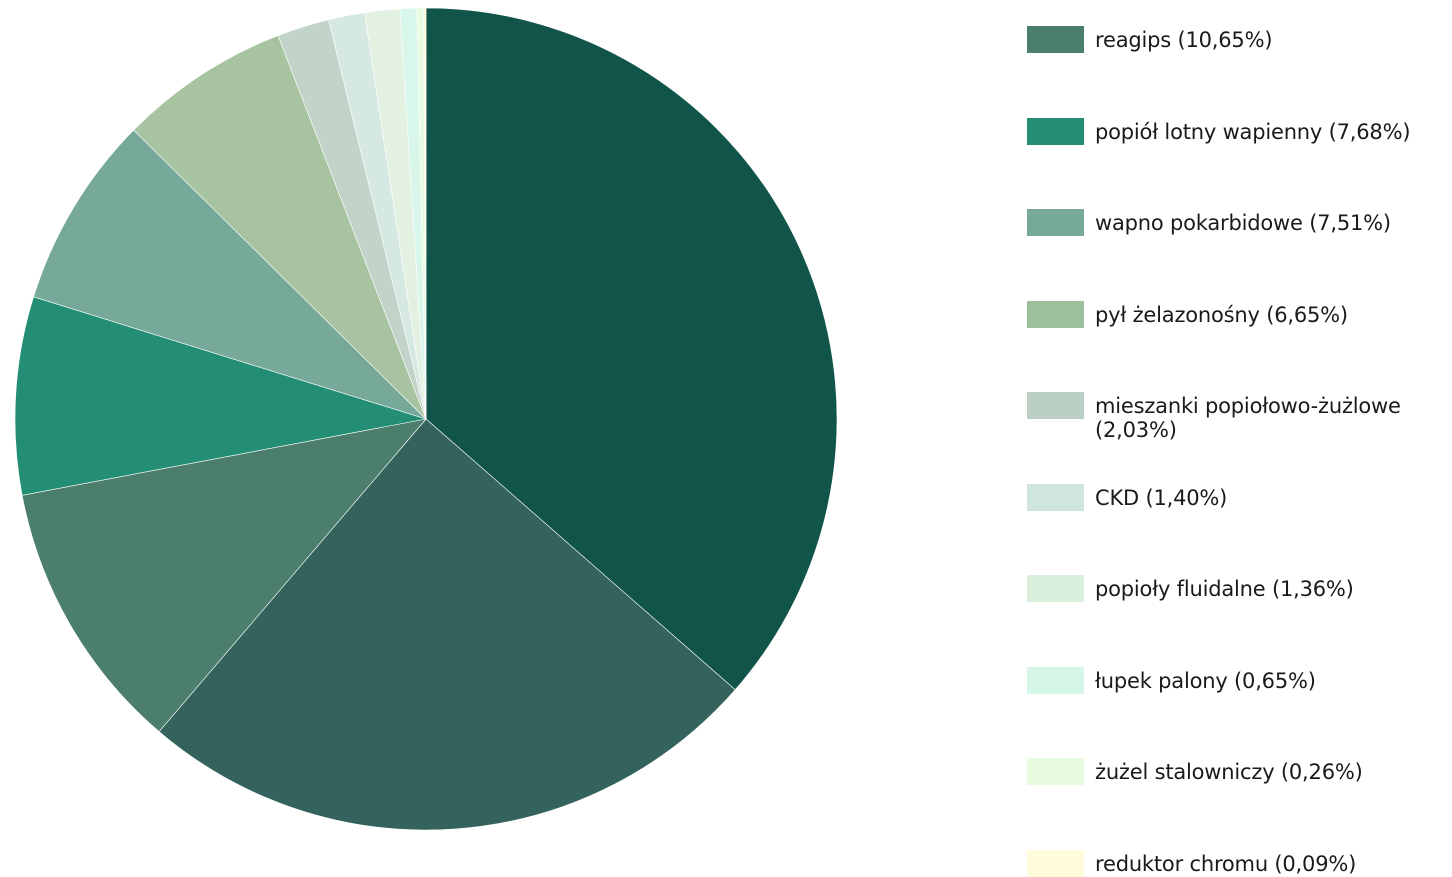 This screenshot has height=877, width=1452. Describe the element at coordinates (1161, 497) in the screenshot. I see `legend-label-5: CKD (1,40%)` at that location.